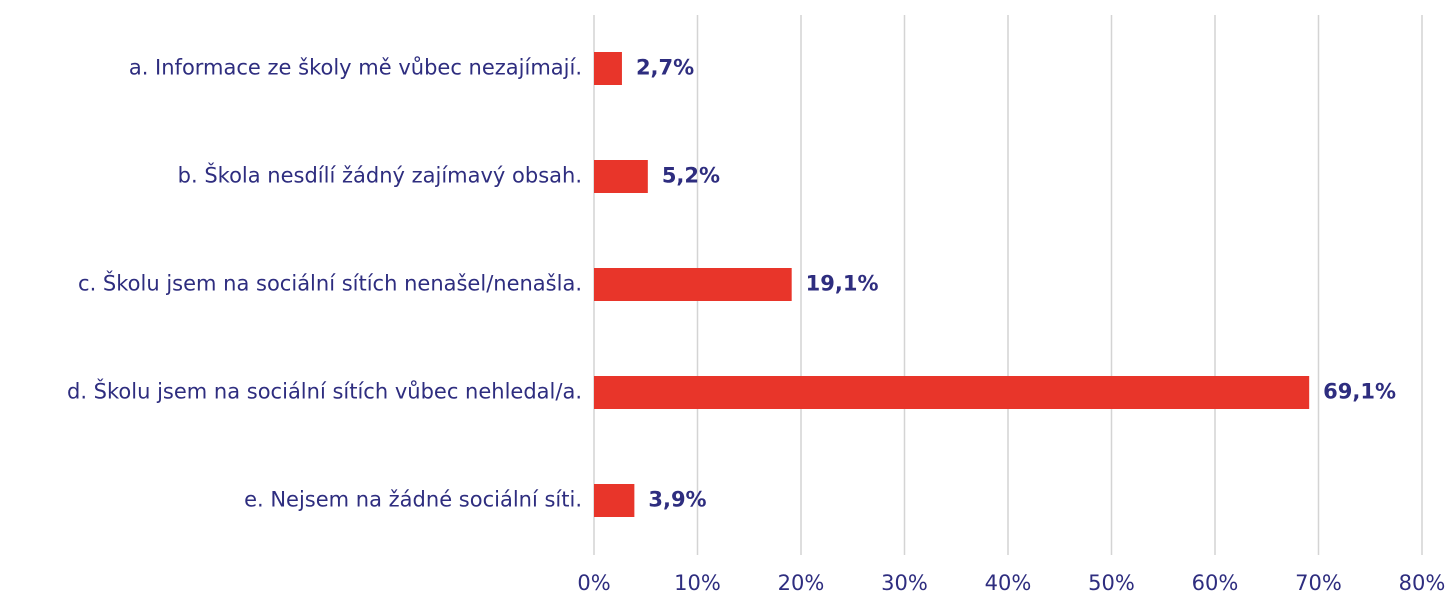 The image size is (1448, 599). I want to click on x-tick-label: 50%, so click(1111, 583).